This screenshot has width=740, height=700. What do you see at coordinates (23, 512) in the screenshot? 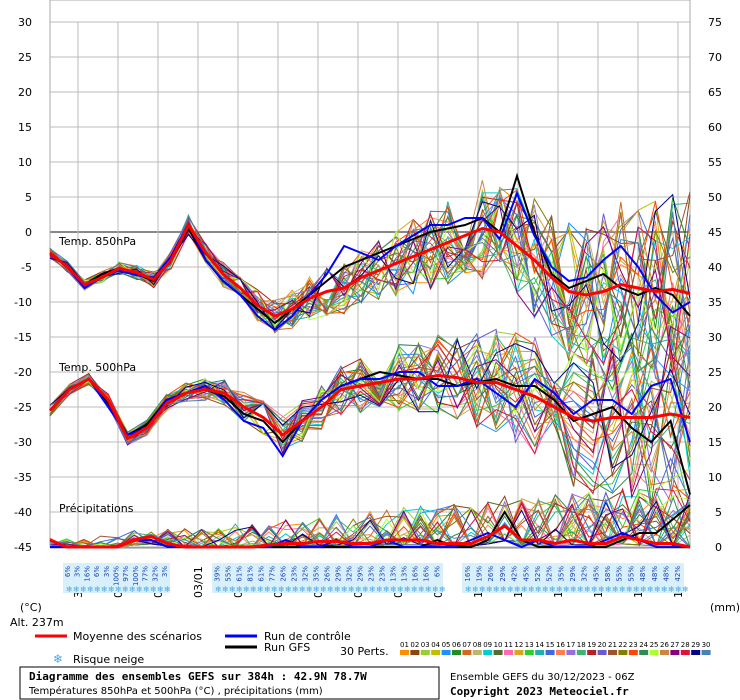
I see `left-tick-label: -40` at bounding box center [23, 512].